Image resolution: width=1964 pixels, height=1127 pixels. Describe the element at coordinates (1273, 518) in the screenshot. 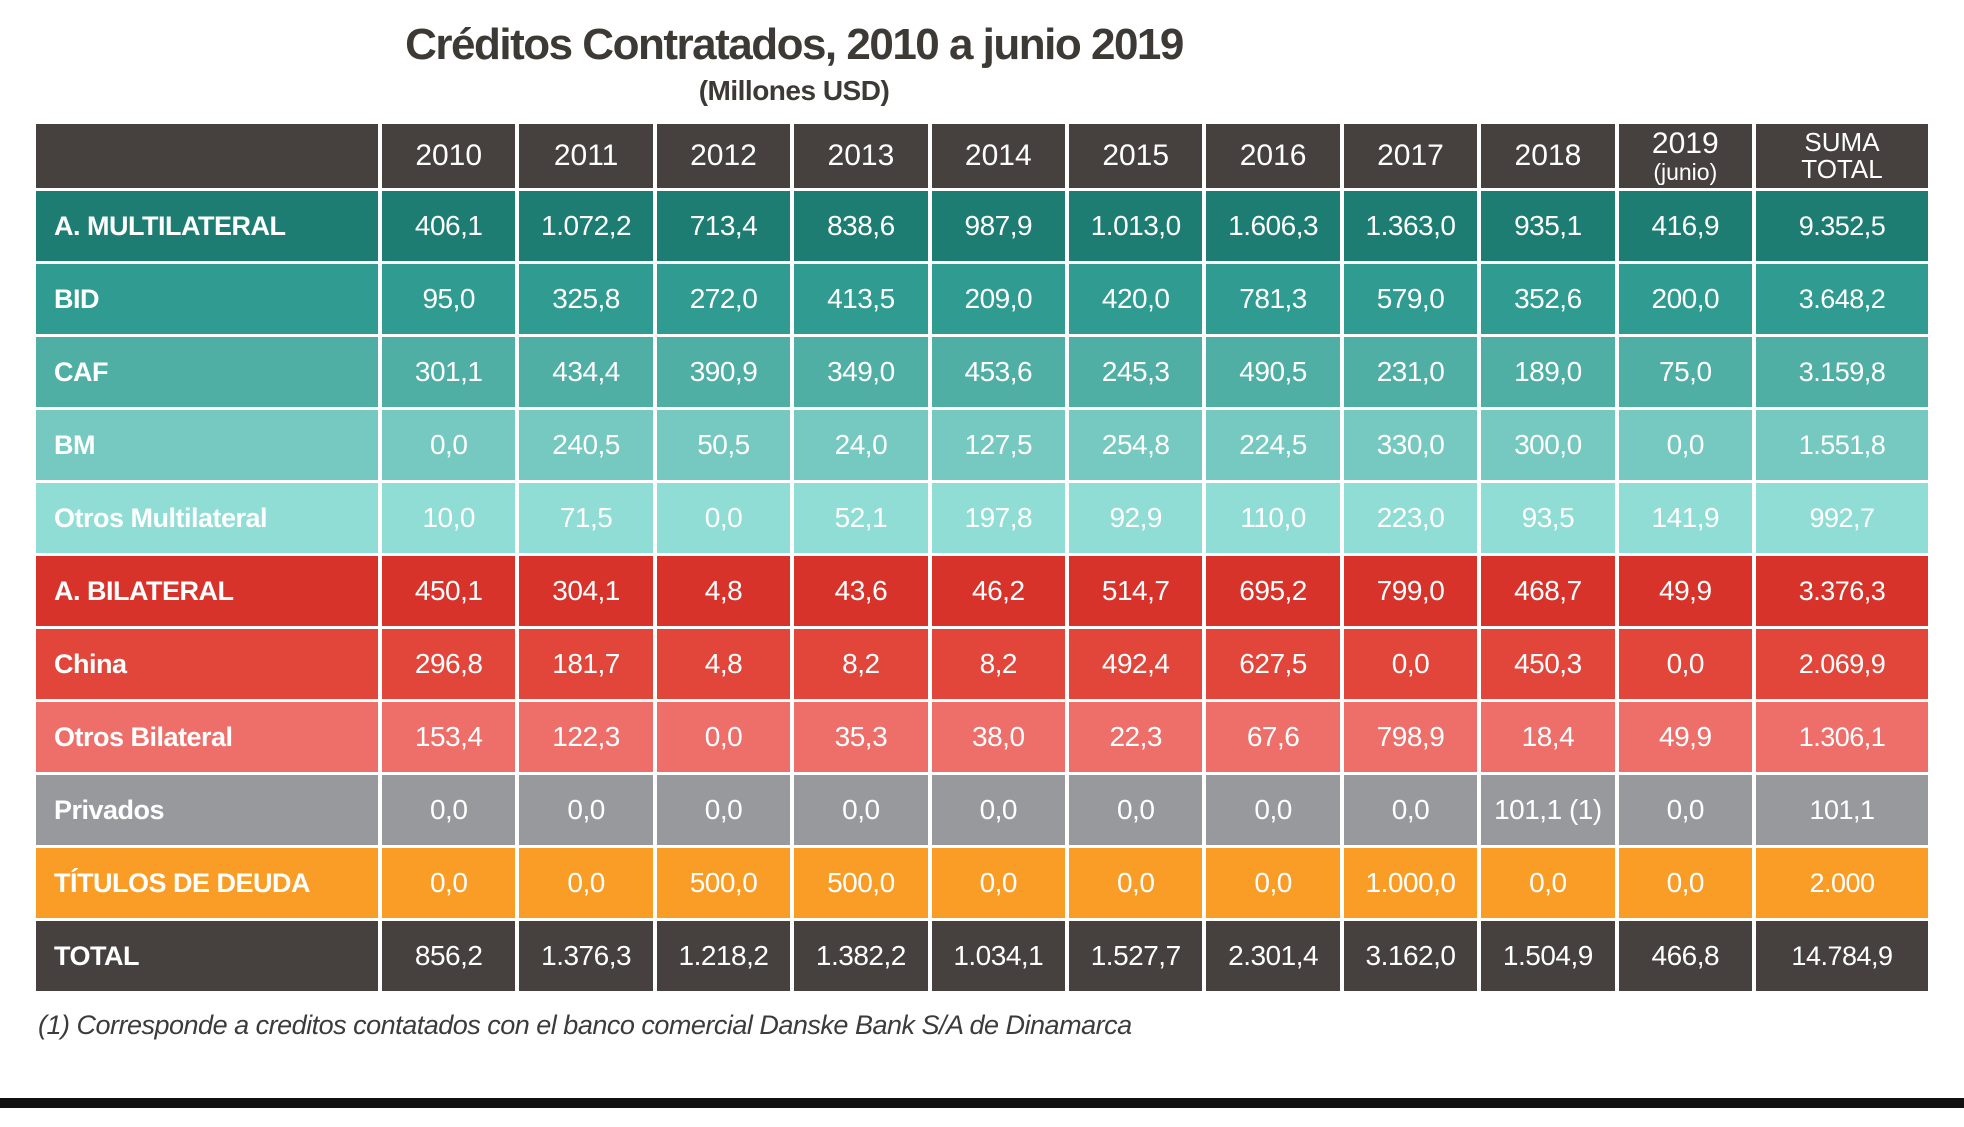

I see `cell-value: 110,0` at that location.